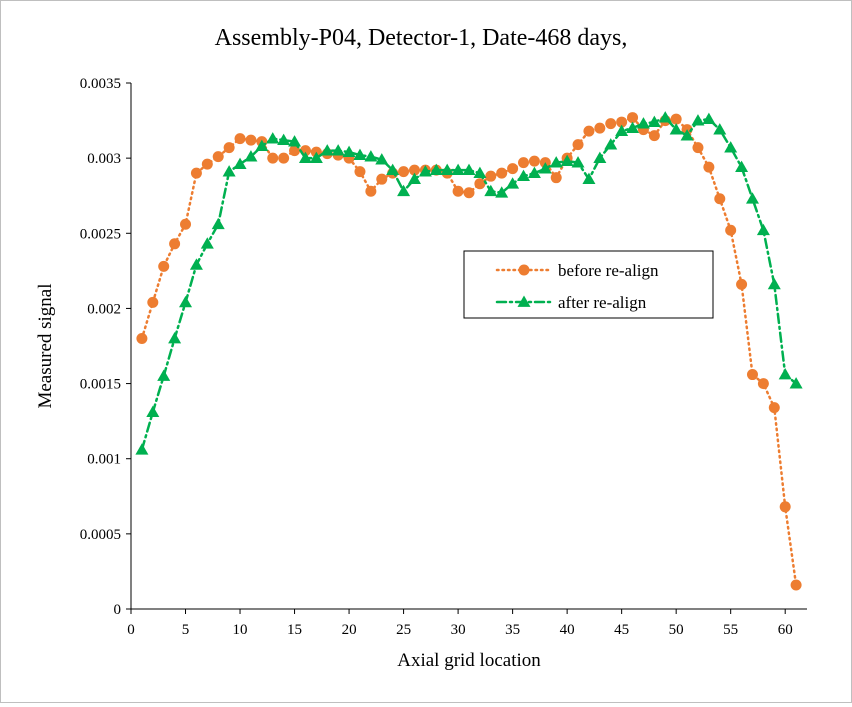  What do you see at coordinates (730, 630) in the screenshot?
I see `x-tick-label: 55` at bounding box center [730, 630].